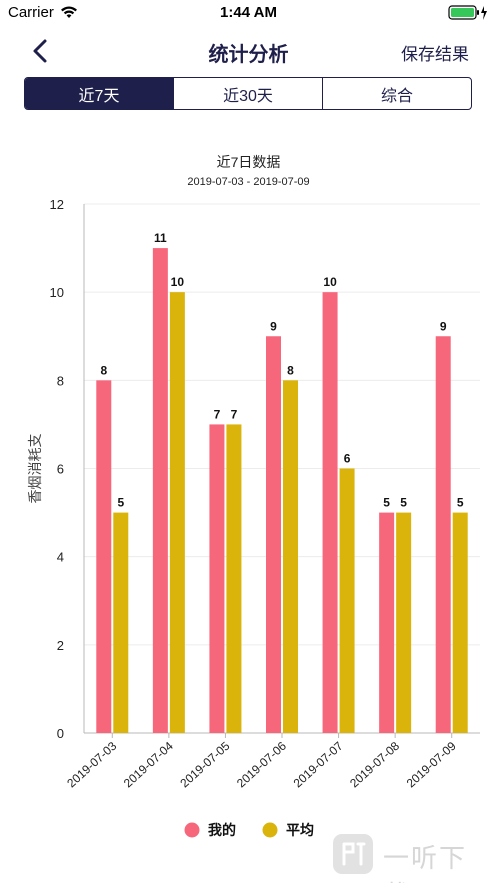 The width and height of the screenshot is (497, 883). Describe the element at coordinates (248, 162) in the screenshot. I see `chart-title: 近7日数据` at that location.